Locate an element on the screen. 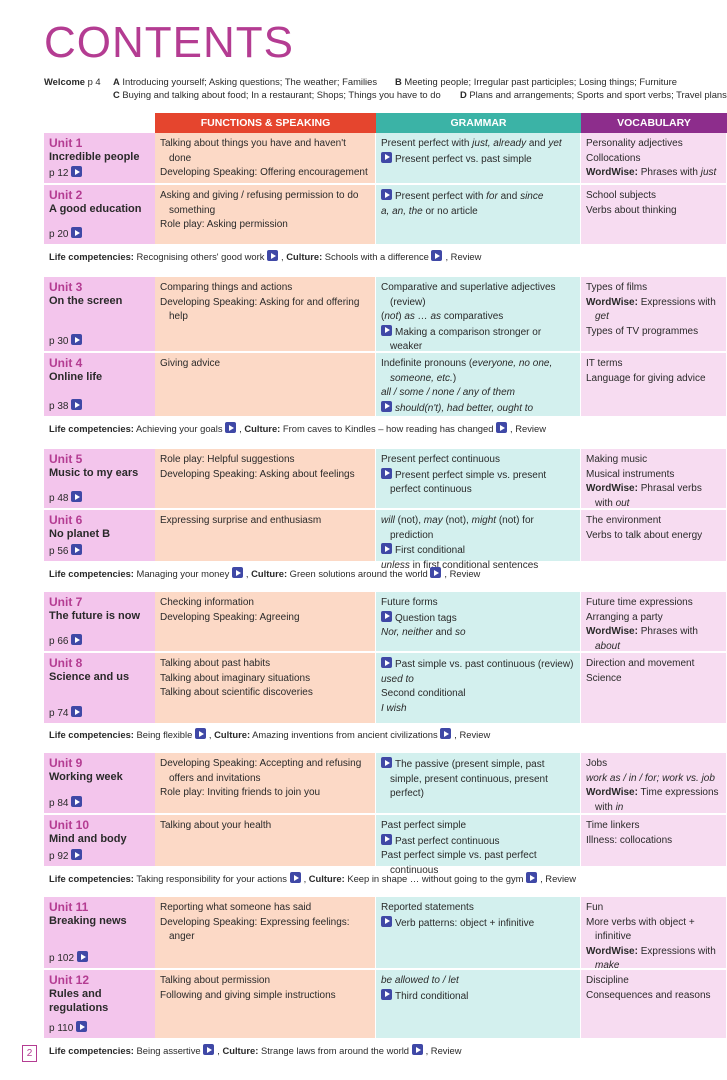  text: Making a comparison stronger or weaker is located at coordinates (466, 339).